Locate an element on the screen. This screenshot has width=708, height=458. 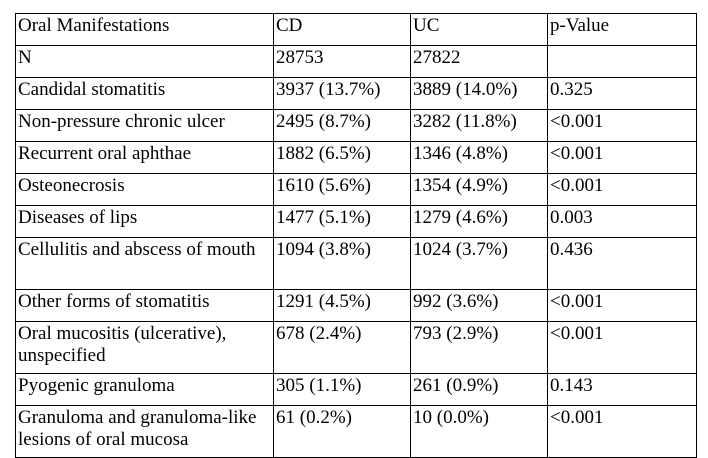
uc-value-cell: 1024 (3.7%) is located at coordinates (479, 263).